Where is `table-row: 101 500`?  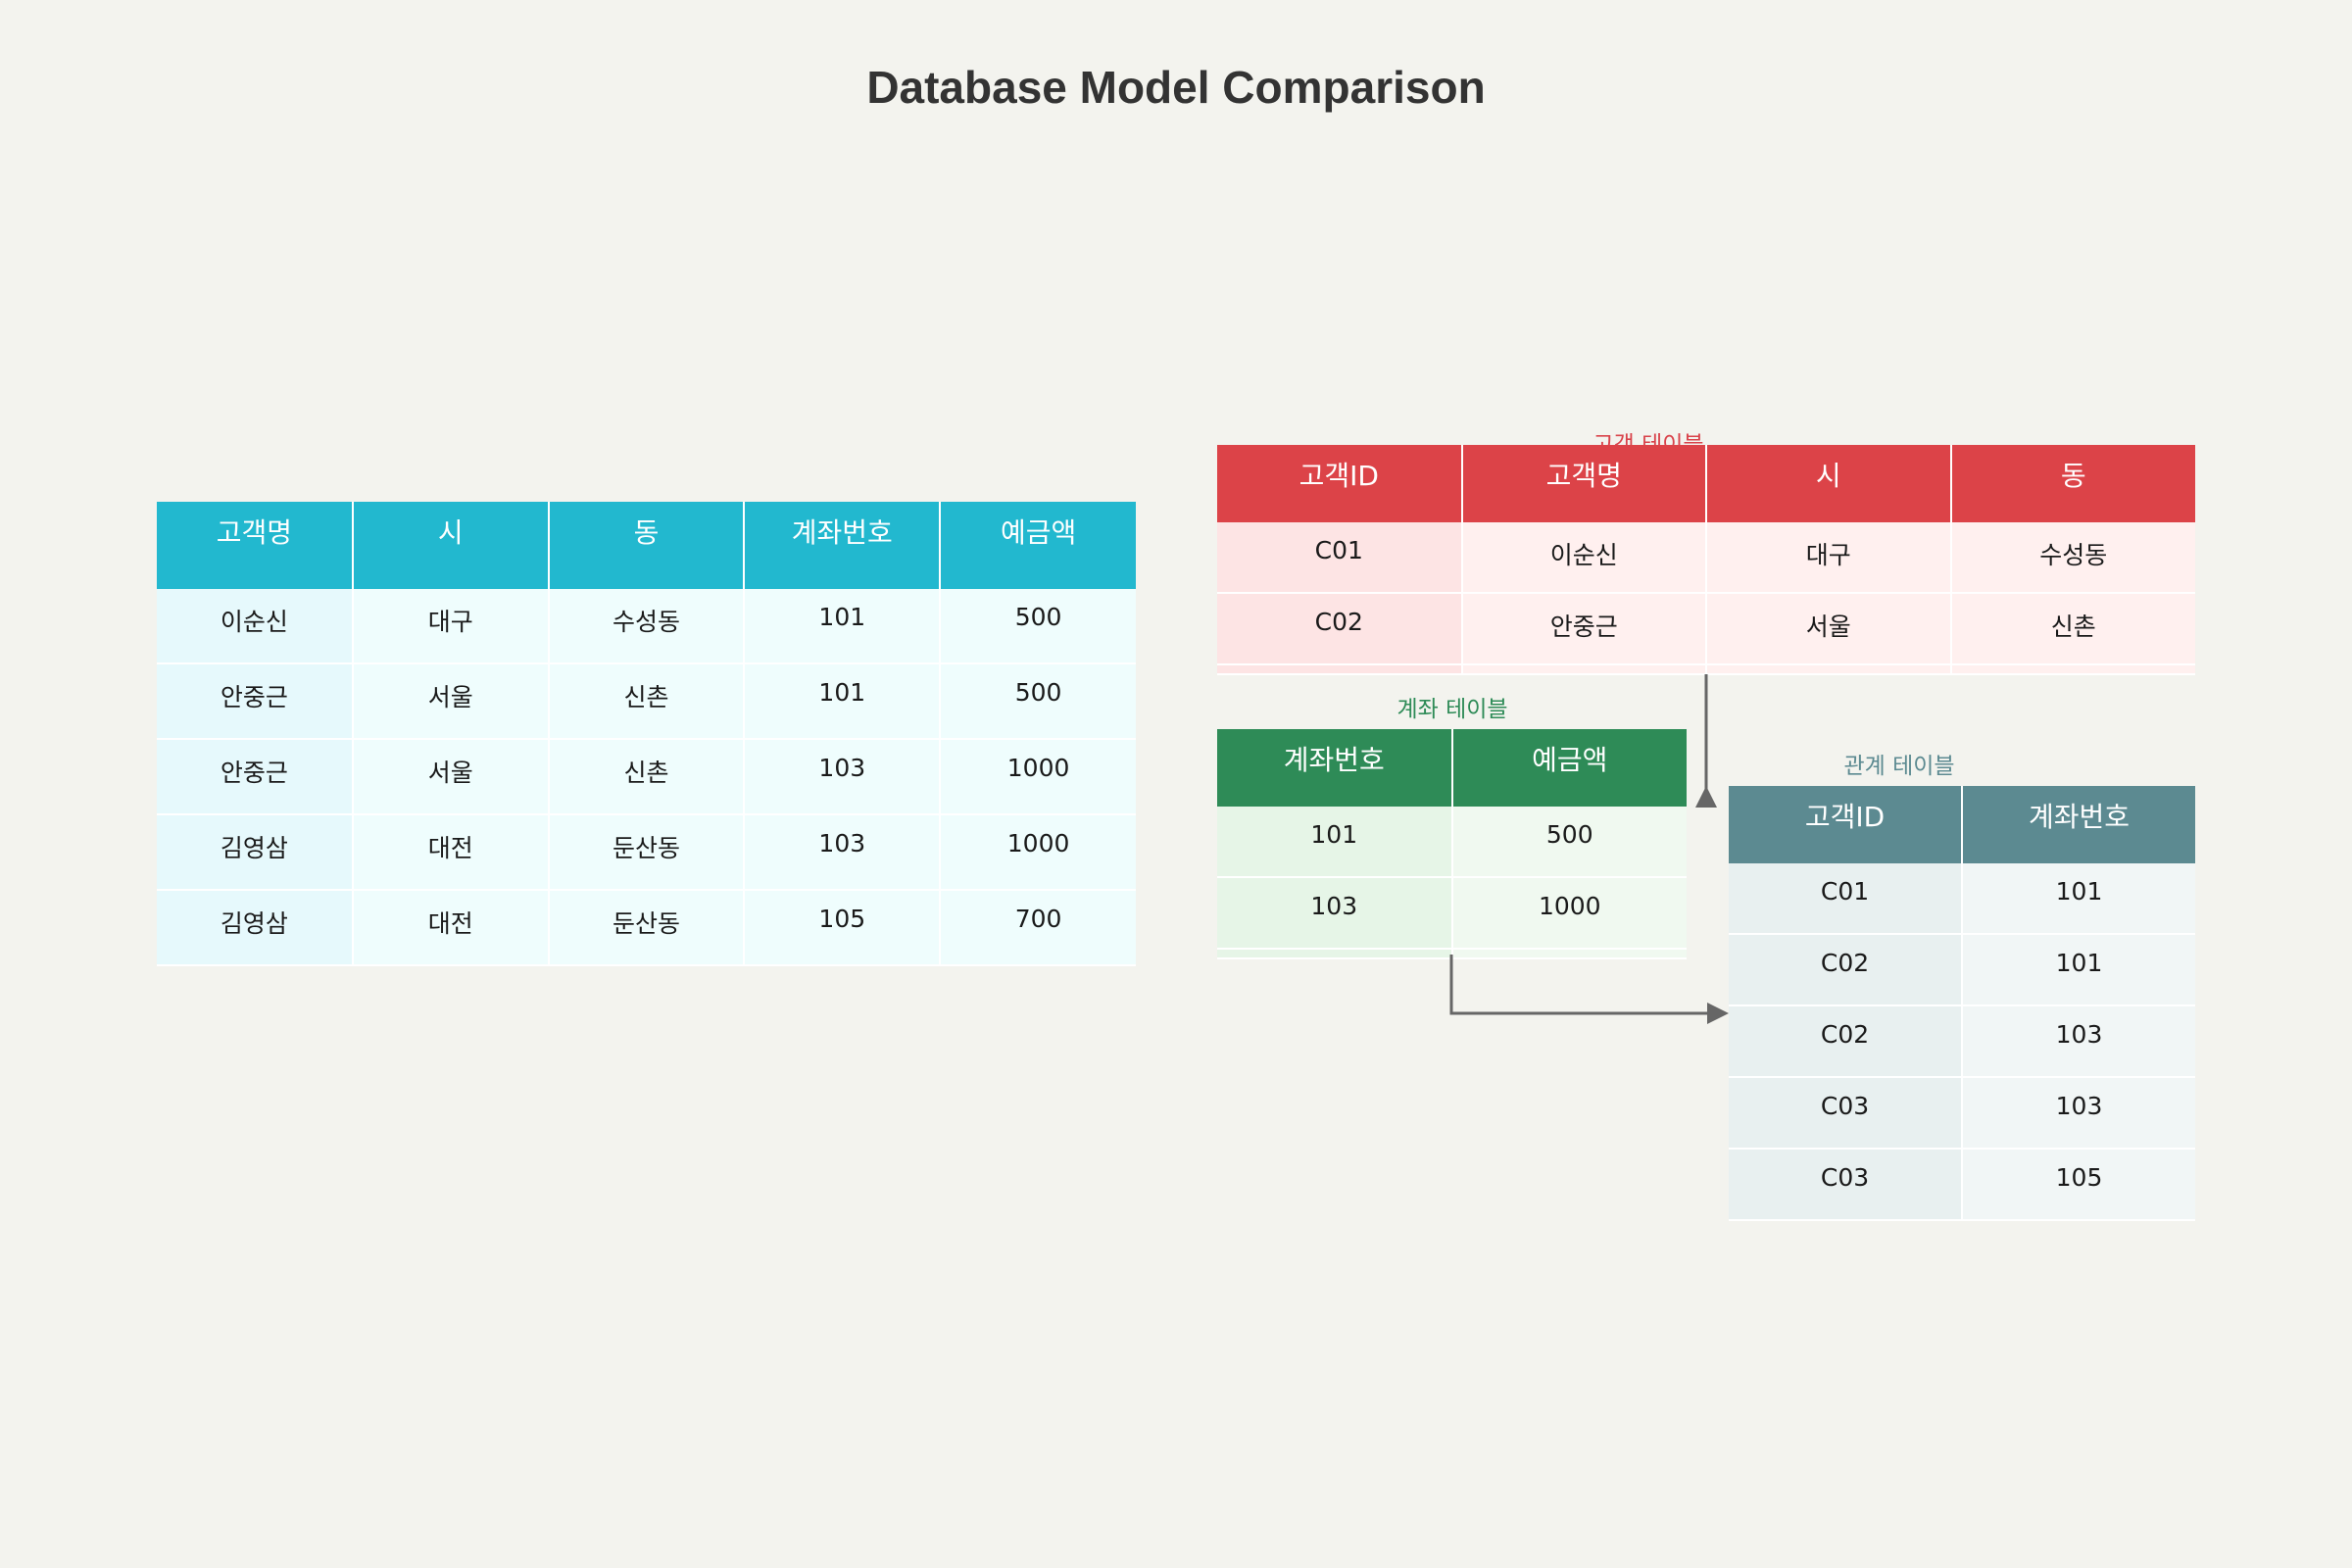
table-row: 101 500 is located at coordinates (1452, 842).